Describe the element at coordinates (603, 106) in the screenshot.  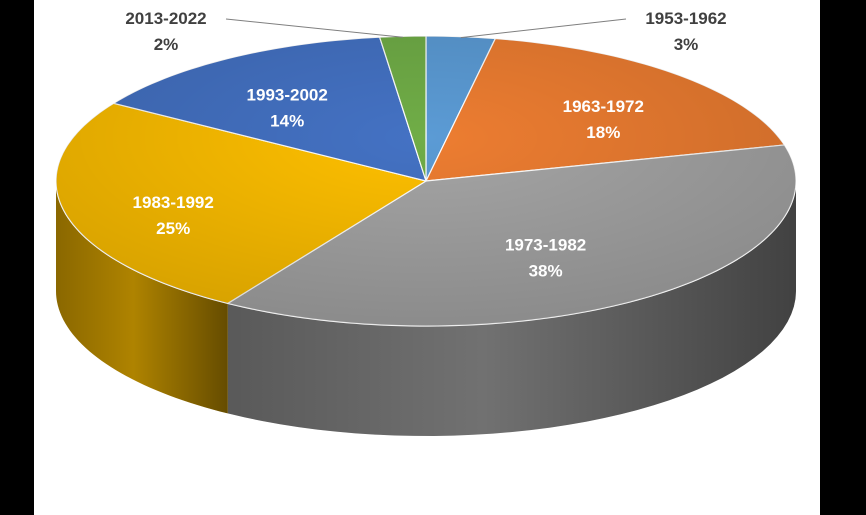
I see `data-label-category: 1963-1972` at that location.